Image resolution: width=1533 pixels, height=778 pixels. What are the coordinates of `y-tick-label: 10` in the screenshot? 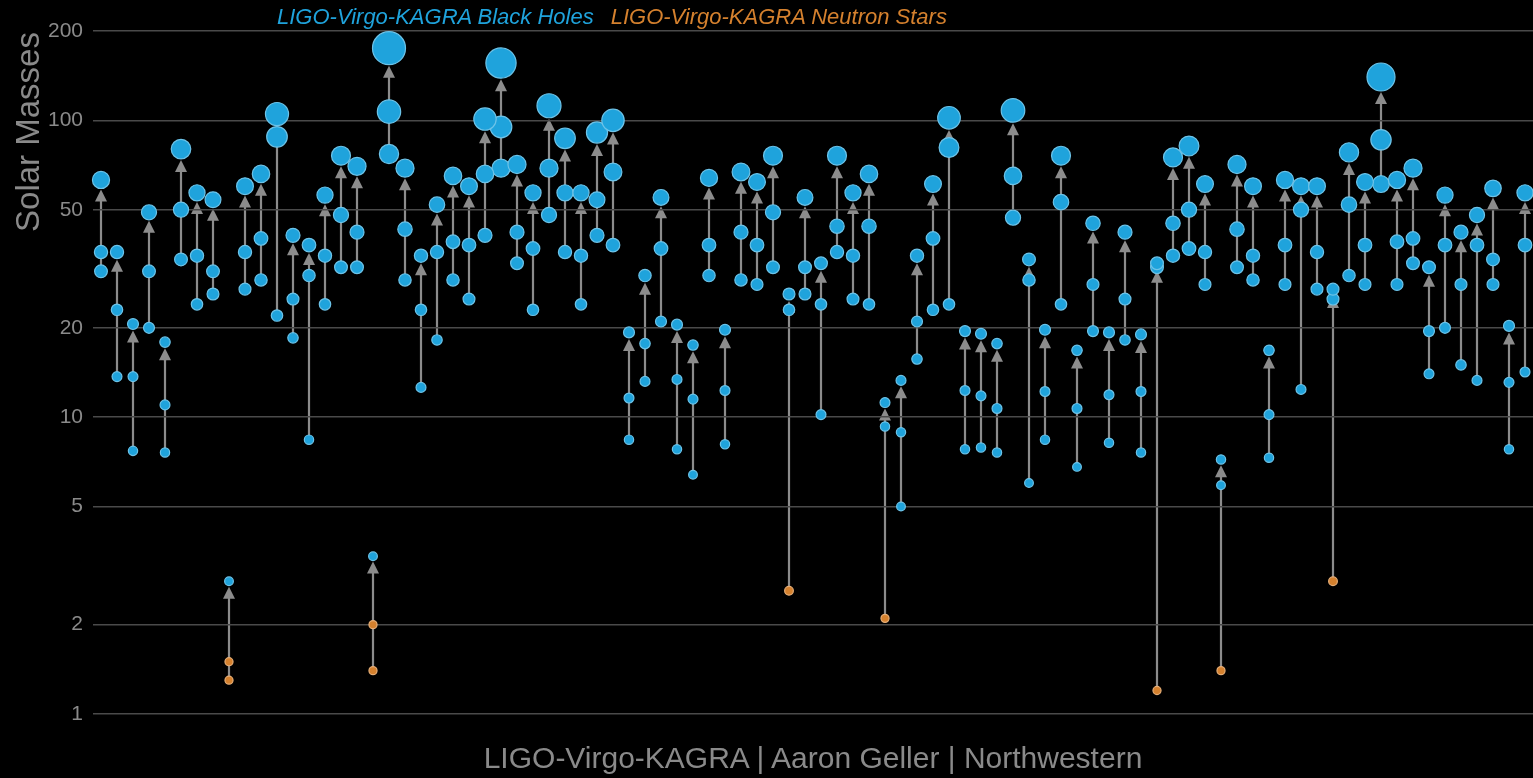 It's located at (71, 415).